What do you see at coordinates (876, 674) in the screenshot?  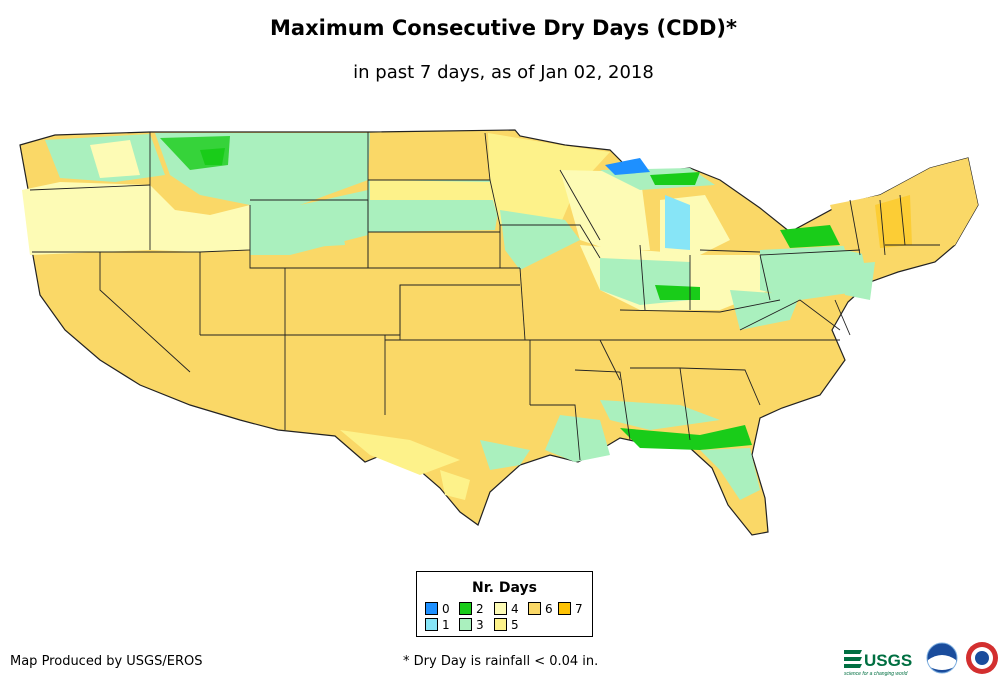 I see `usgs-tagline: science for a changing world` at bounding box center [876, 674].